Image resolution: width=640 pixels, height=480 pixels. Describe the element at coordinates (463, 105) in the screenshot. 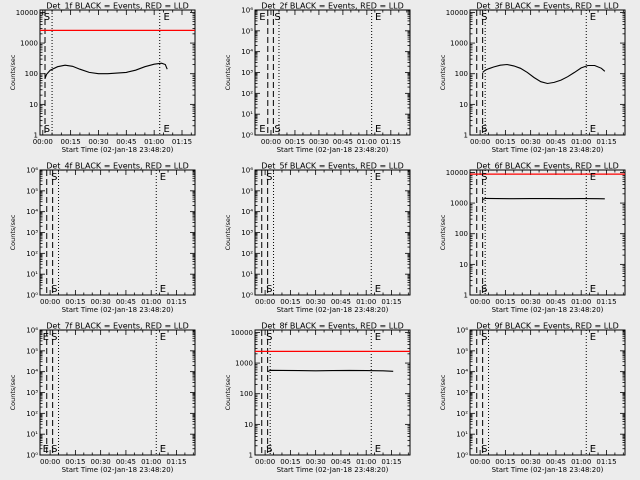

I see `y-tick-label: 10` at that location.